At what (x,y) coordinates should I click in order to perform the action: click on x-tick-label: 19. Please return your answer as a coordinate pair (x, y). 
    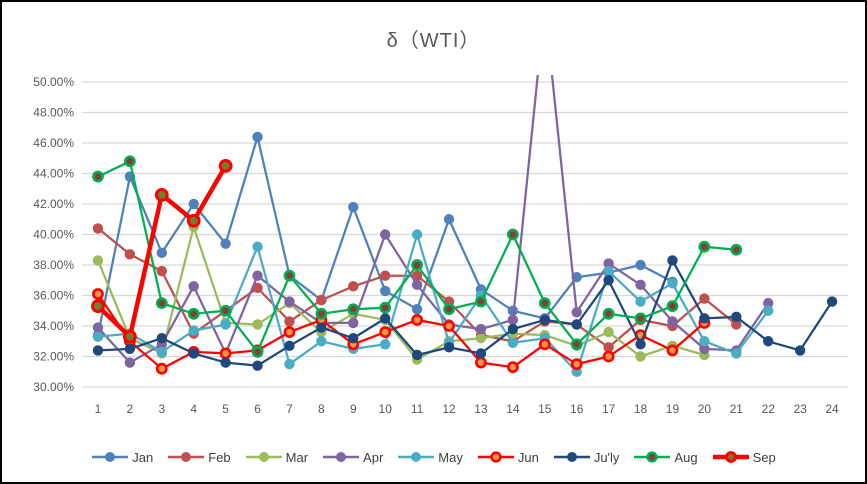
    Looking at the image, I should click on (673, 409).